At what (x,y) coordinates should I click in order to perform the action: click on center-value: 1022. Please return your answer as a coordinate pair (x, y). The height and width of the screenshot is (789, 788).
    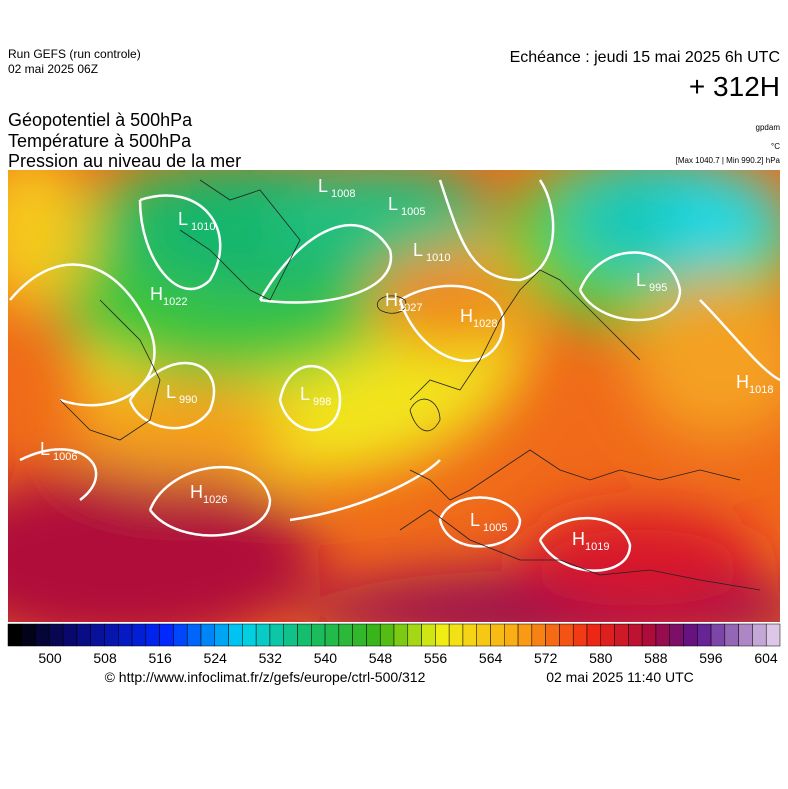
    Looking at the image, I should click on (175, 302).